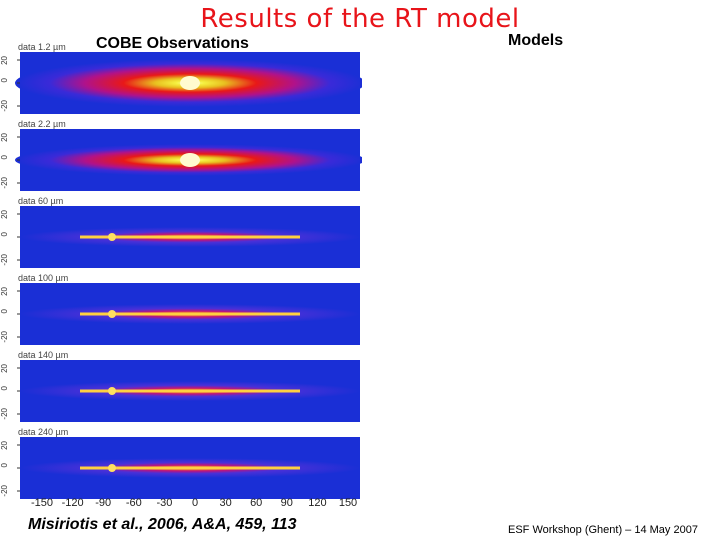 This screenshot has height=540, width=720. I want to click on x-tick-label: -150, so click(42, 503).